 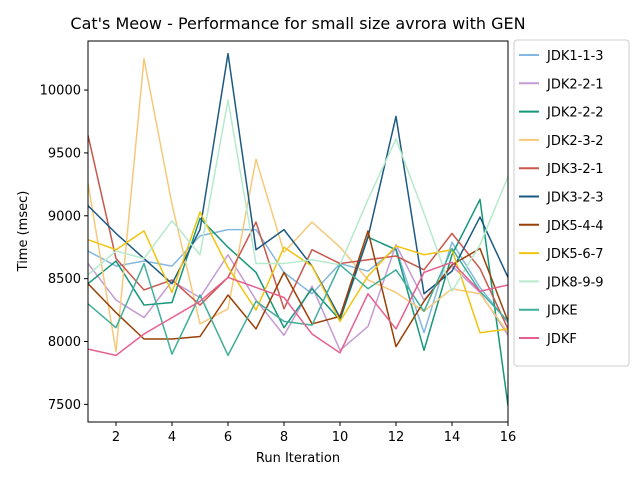 What do you see at coordinates (575, 254) in the screenshot?
I see `legend-entry: JDK5-6-7` at bounding box center [575, 254].